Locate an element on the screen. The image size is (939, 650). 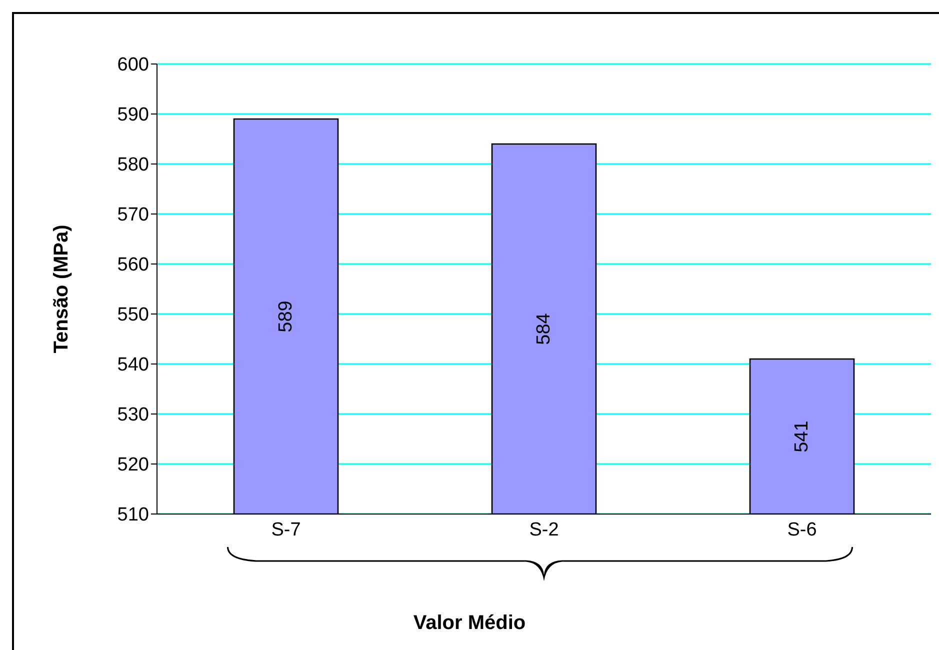
y-tick-label: 540 is located at coordinates (133, 365).